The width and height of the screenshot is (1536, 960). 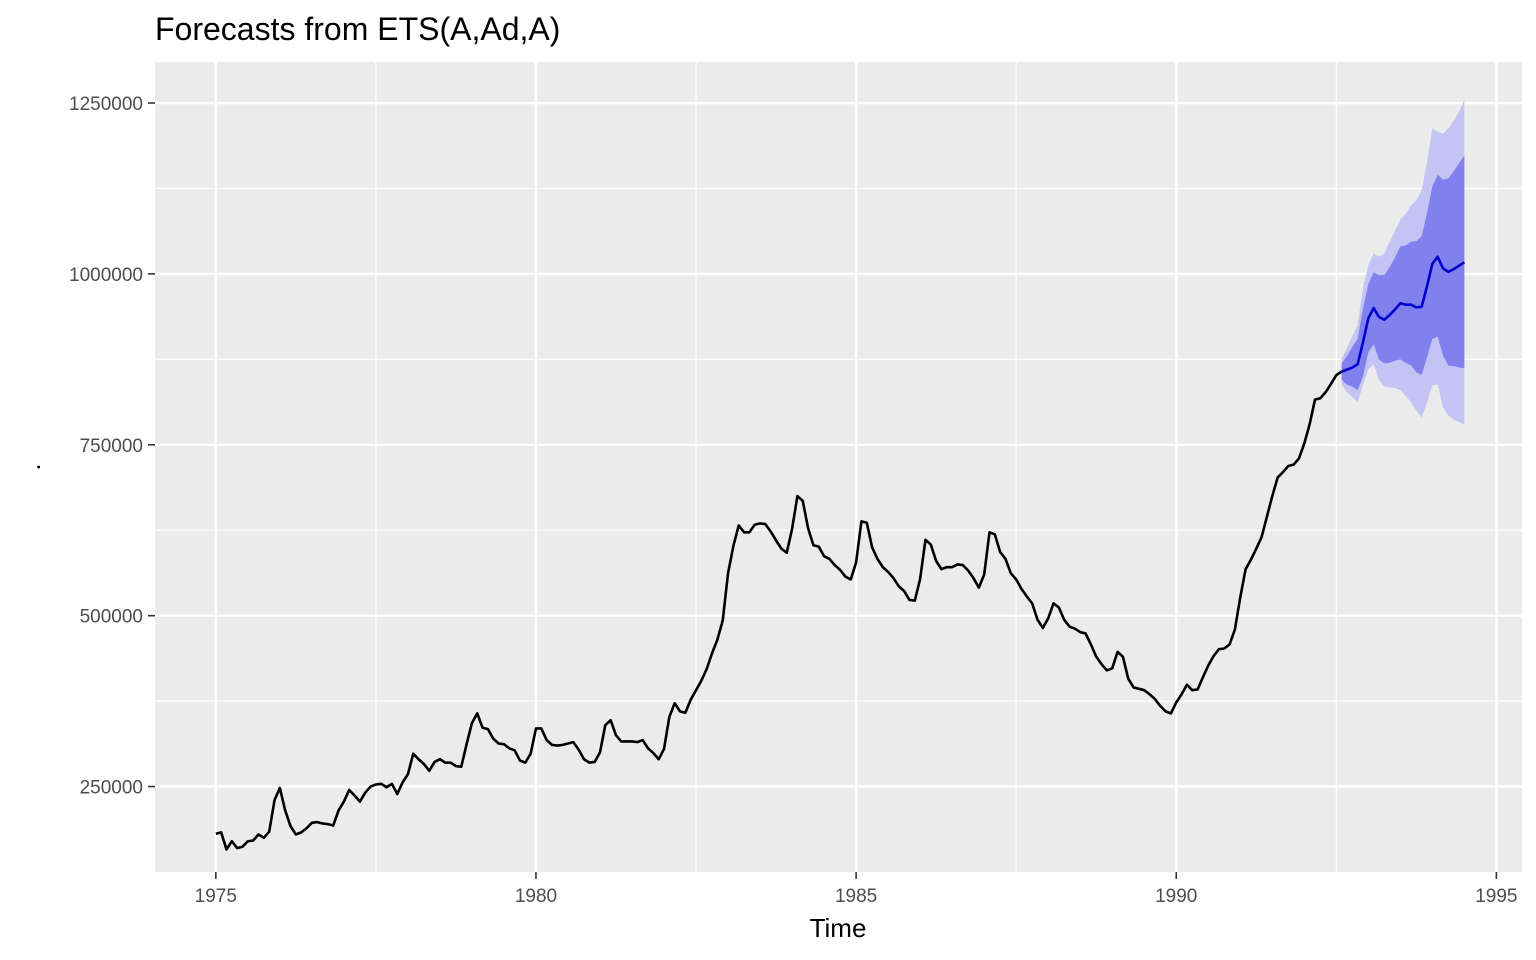 I want to click on y-tick-label: 1250000, so click(x=106, y=104).